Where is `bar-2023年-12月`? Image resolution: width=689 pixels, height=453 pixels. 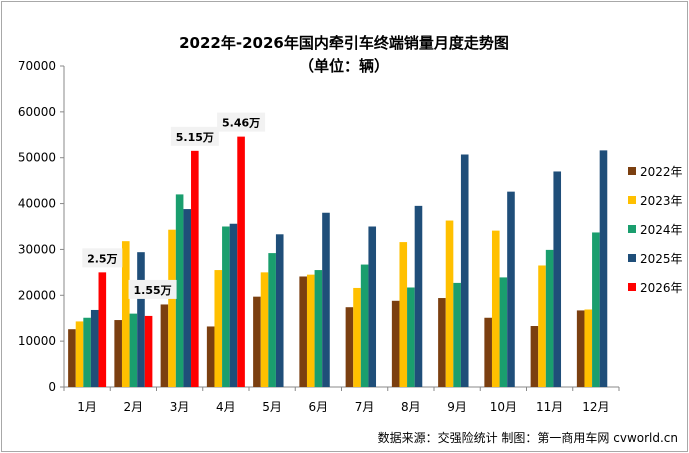
bar-2023年-12月 is located at coordinates (588, 348).